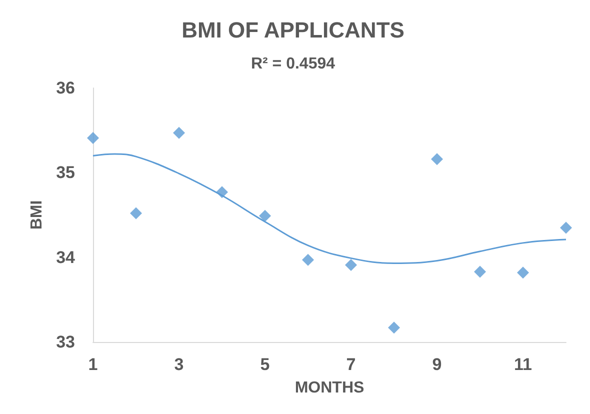  What do you see at coordinates (293, 64) in the screenshot?
I see `text: R² = 0.4594` at bounding box center [293, 64].